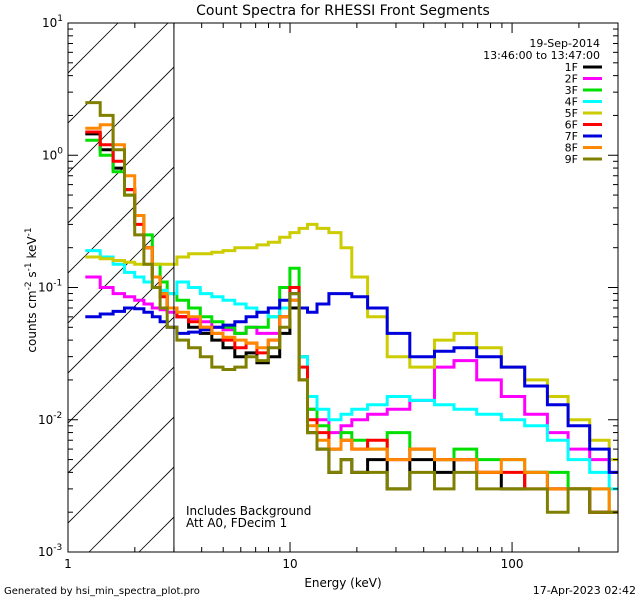 This screenshot has width=640, height=604. I want to click on legend-label-1F: 1F, so click(571, 67).